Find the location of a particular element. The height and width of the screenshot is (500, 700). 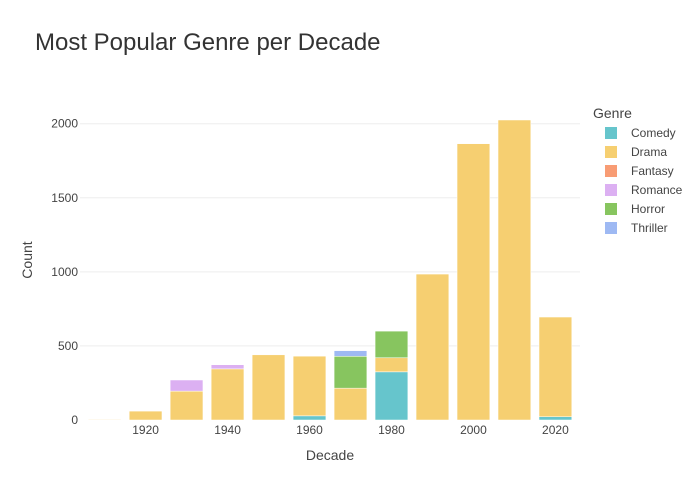

bar-drama-1920 is located at coordinates (145, 415).